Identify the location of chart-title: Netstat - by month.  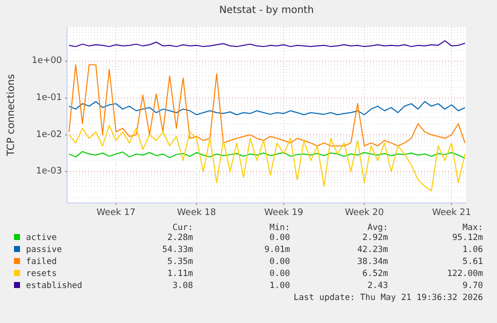
(266, 10).